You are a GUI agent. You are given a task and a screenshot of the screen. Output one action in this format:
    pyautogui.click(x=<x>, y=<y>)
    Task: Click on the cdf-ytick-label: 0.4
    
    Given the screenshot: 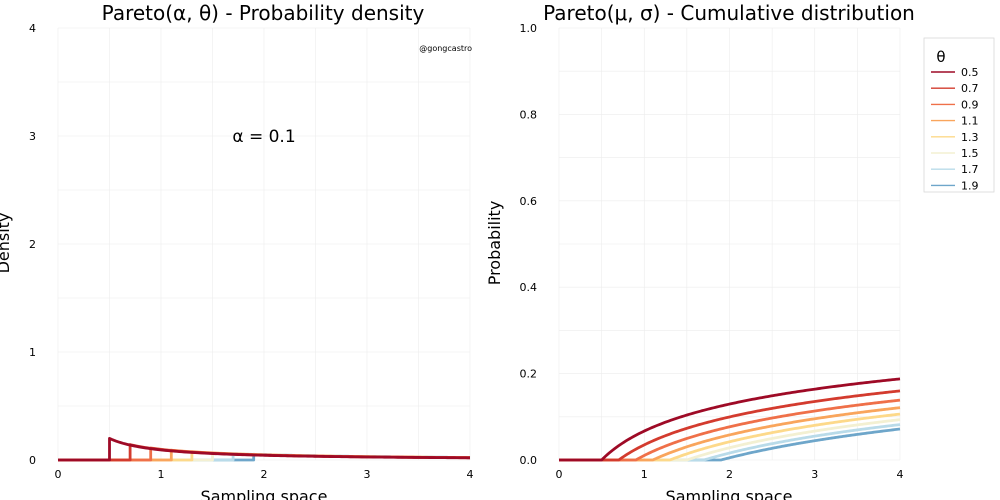 What is the action you would take?
    pyautogui.click(x=529, y=287)
    